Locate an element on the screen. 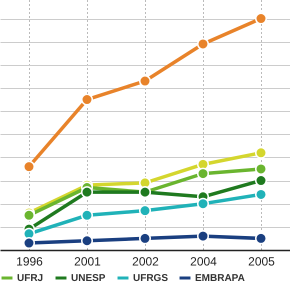  x-tick-label: 2002 is located at coordinates (146, 261).